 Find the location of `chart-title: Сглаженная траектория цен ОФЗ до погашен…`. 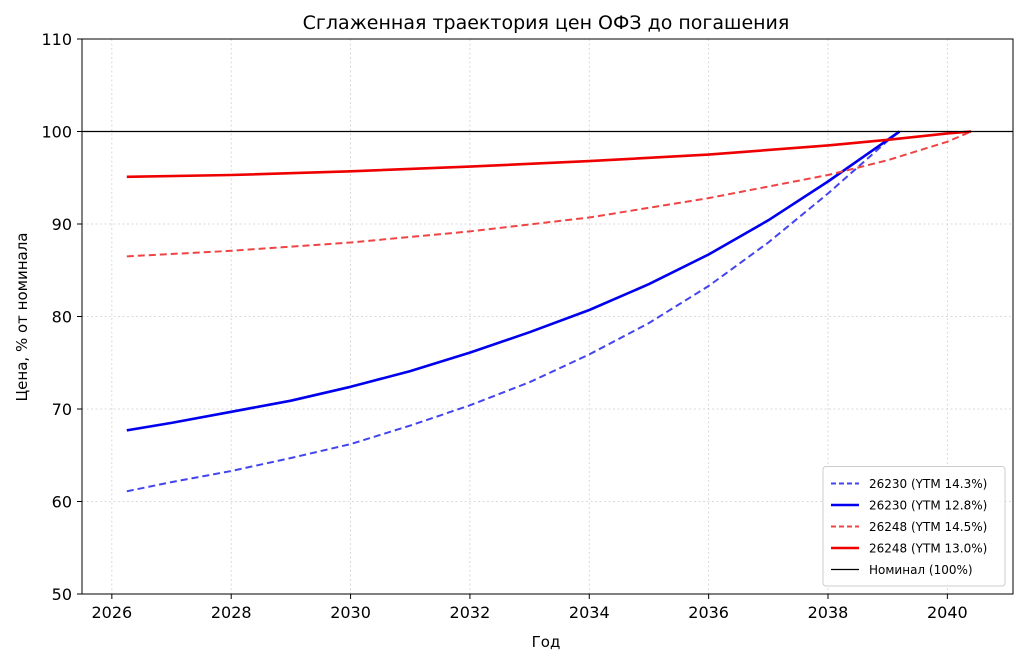

chart-title: Сглаженная траектория цен ОФЗ до погашен… is located at coordinates (546, 23).